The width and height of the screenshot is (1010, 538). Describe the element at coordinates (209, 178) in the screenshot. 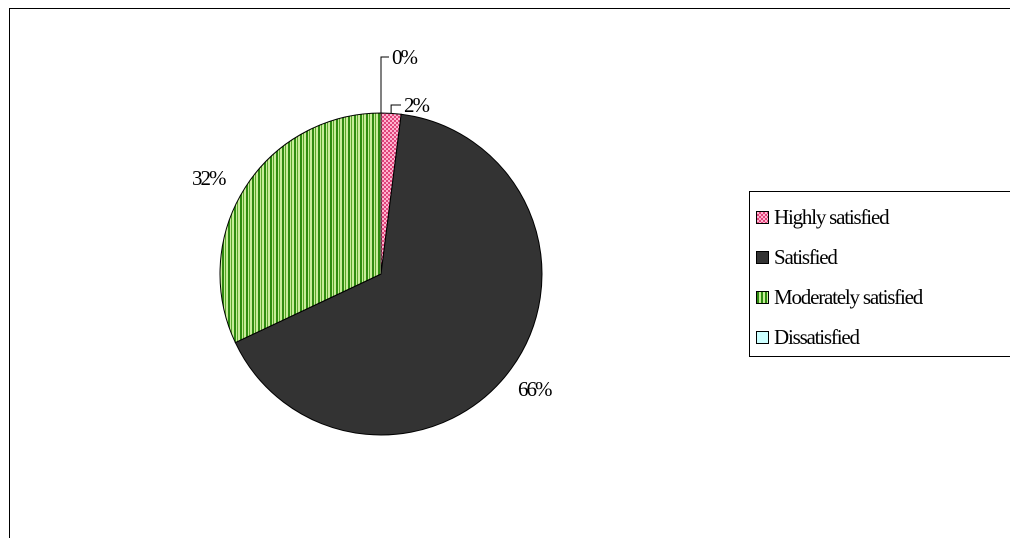

I see `data-label-moderately-satisfied: 32%` at that location.